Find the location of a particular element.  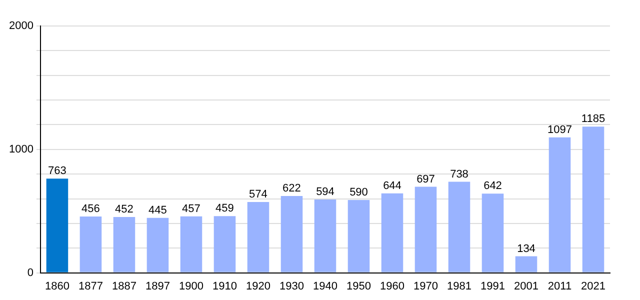

x-tick-label: 2001 is located at coordinates (526, 286).